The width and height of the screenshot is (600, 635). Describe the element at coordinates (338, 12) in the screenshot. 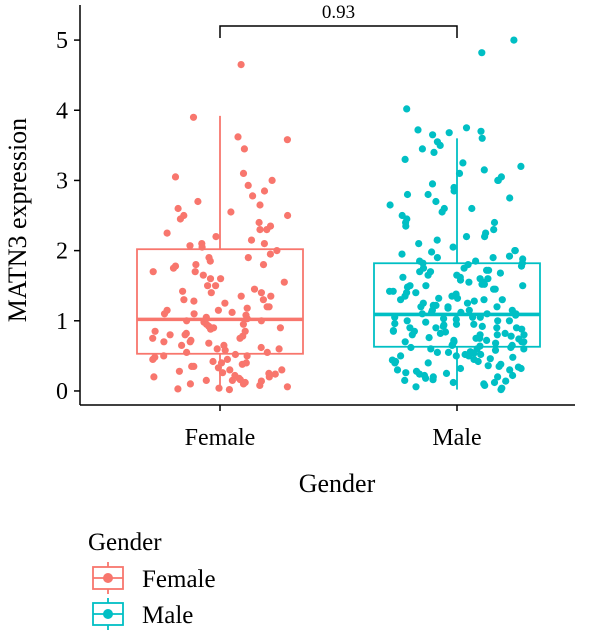

I see `p-value-label: 0.93` at that location.